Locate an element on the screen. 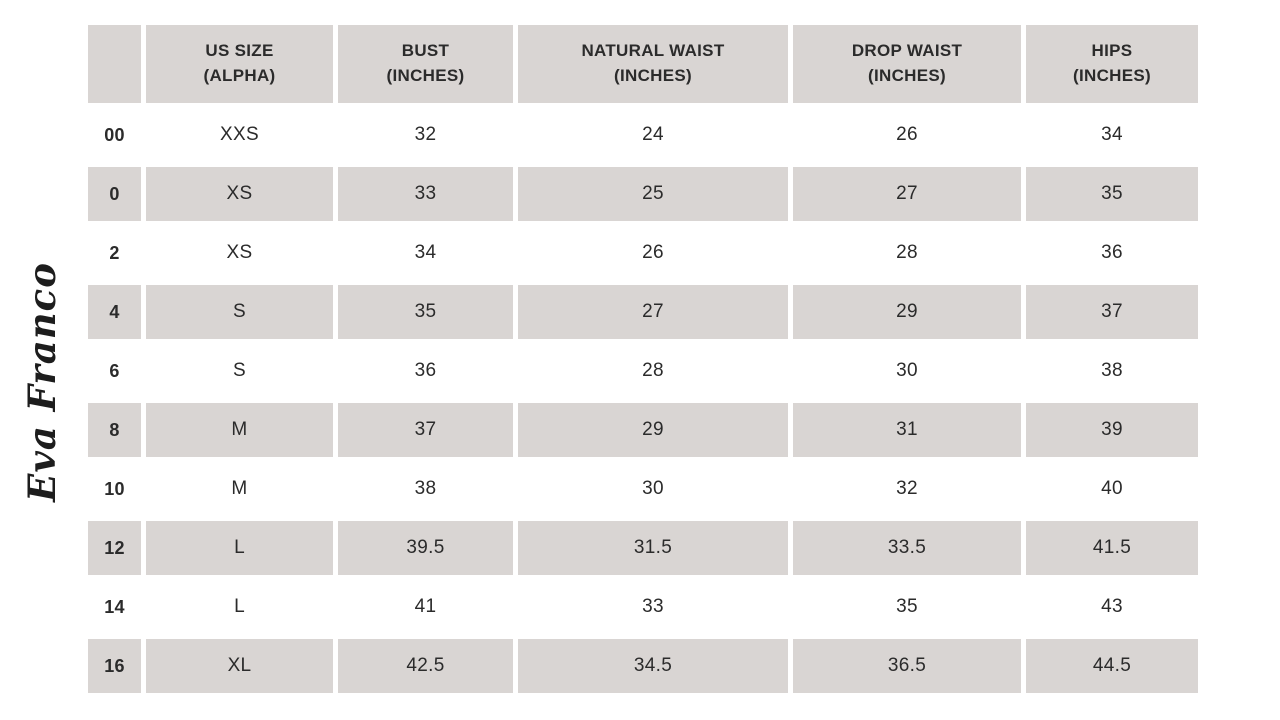 The image size is (1280, 720). cell-hips: 44.5 is located at coordinates (1112, 666).